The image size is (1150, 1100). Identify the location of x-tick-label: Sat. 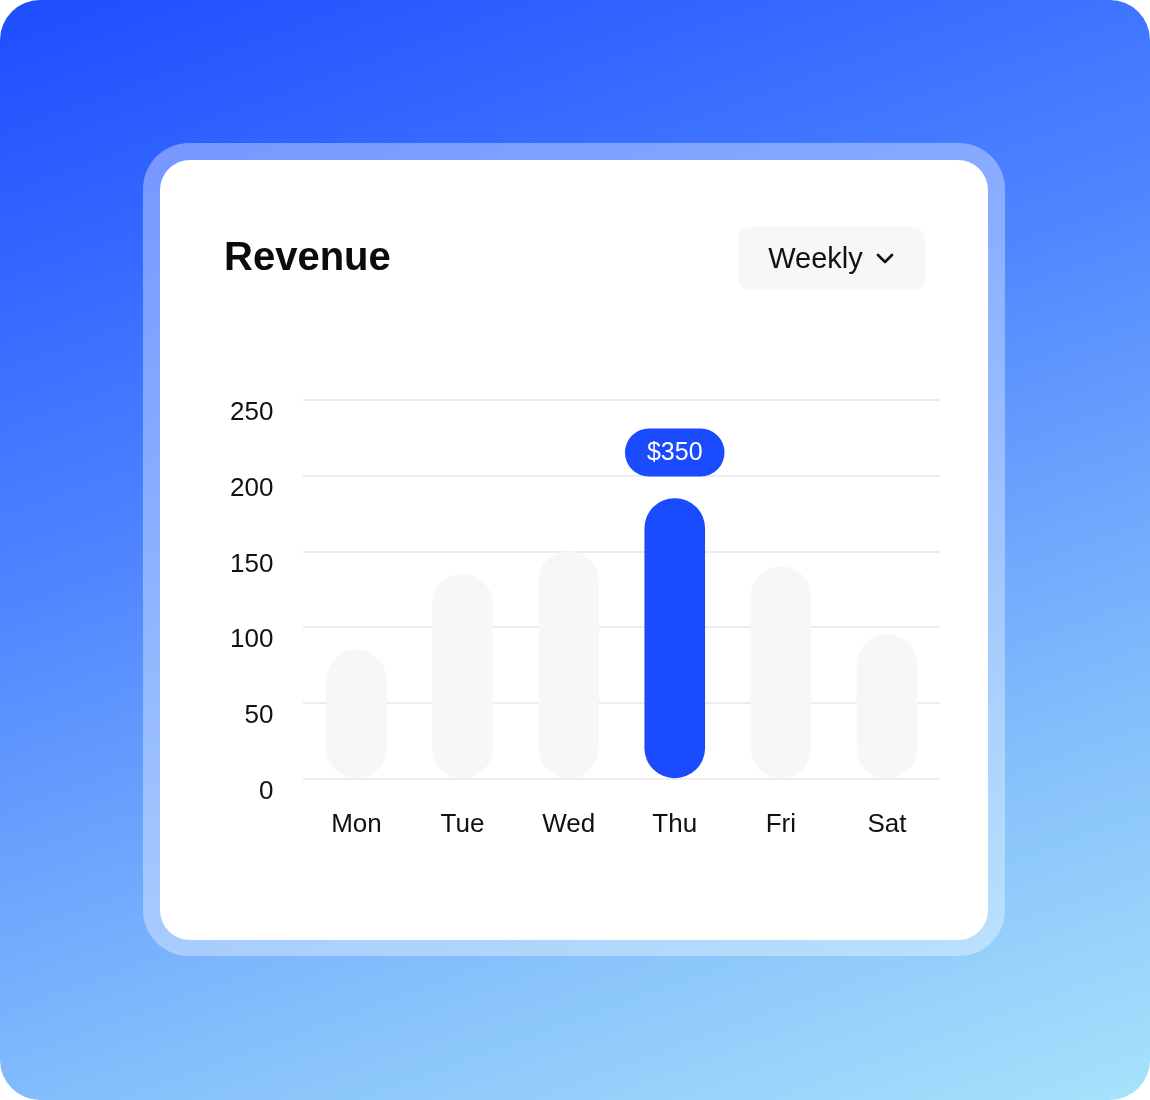
(887, 822).